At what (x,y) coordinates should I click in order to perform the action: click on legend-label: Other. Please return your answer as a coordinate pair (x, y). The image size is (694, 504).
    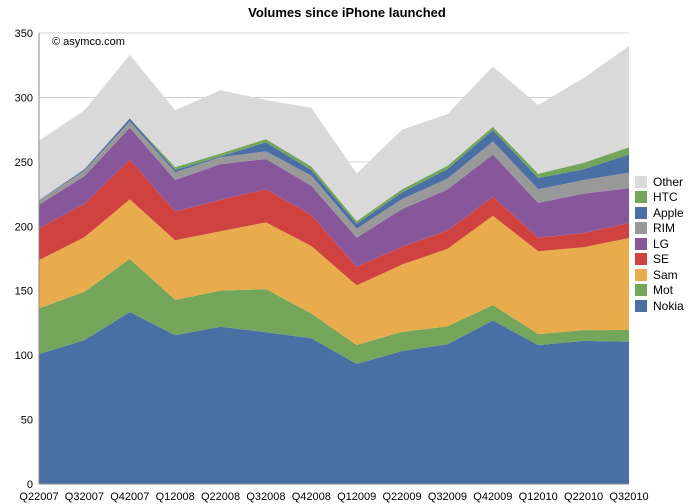
    Looking at the image, I should click on (668, 181).